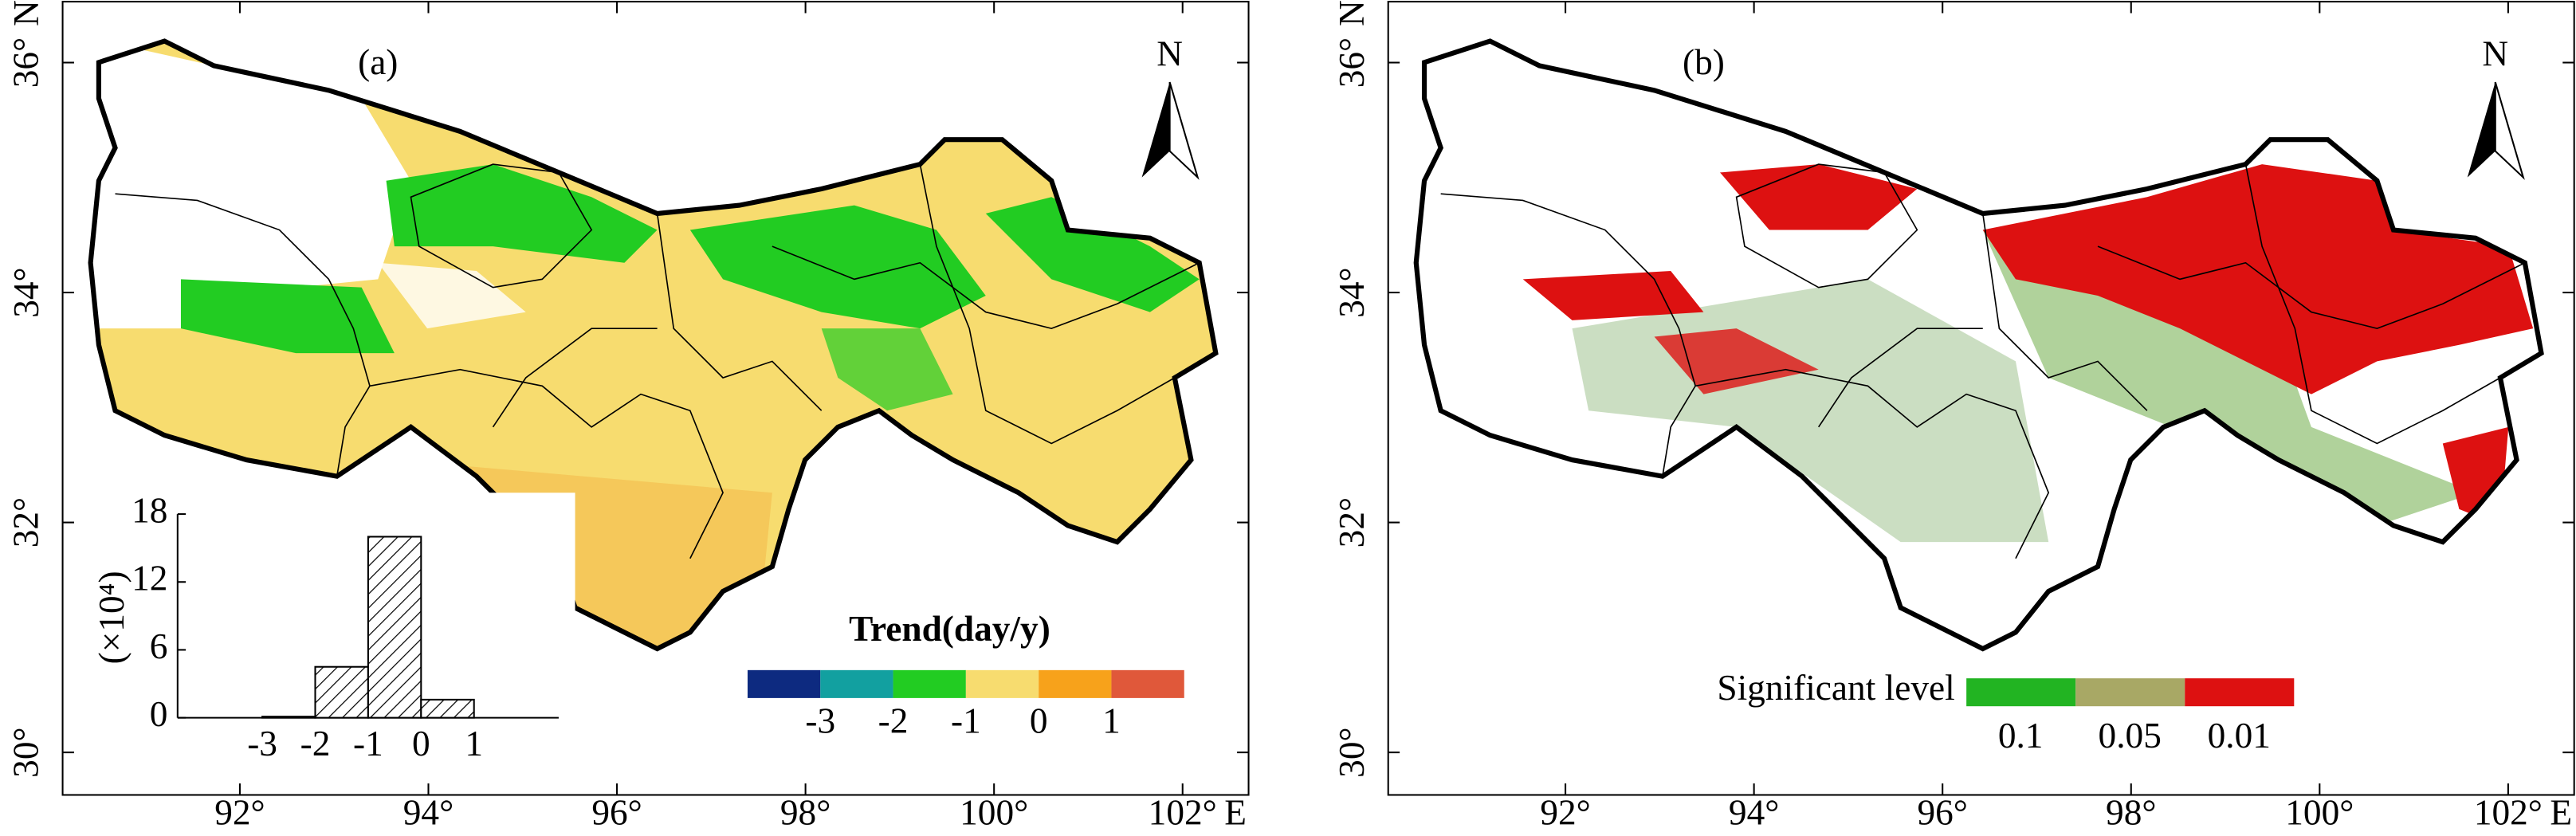 The image size is (2576, 836). Describe the element at coordinates (474, 743) in the screenshot. I see `x-tick-label: 1` at that location.